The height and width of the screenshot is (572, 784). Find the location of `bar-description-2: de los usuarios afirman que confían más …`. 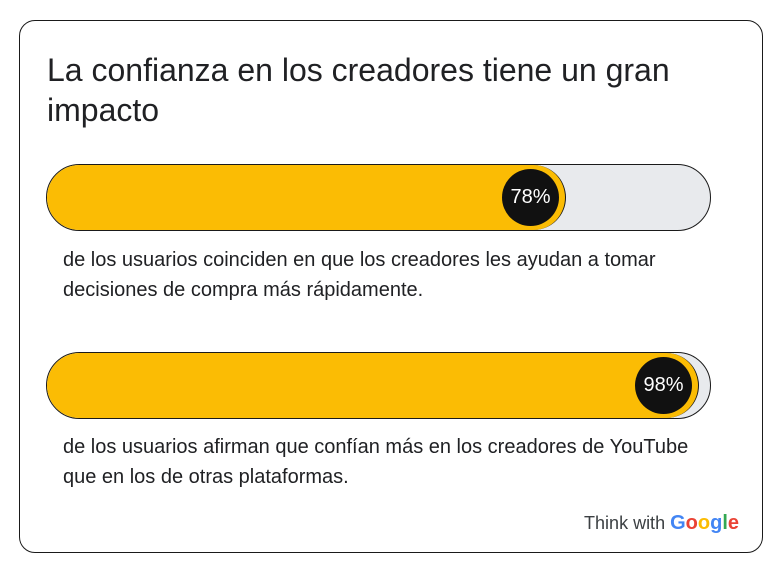

bar-description-2: de los usuarios afirman que confían más … is located at coordinates (376, 462).